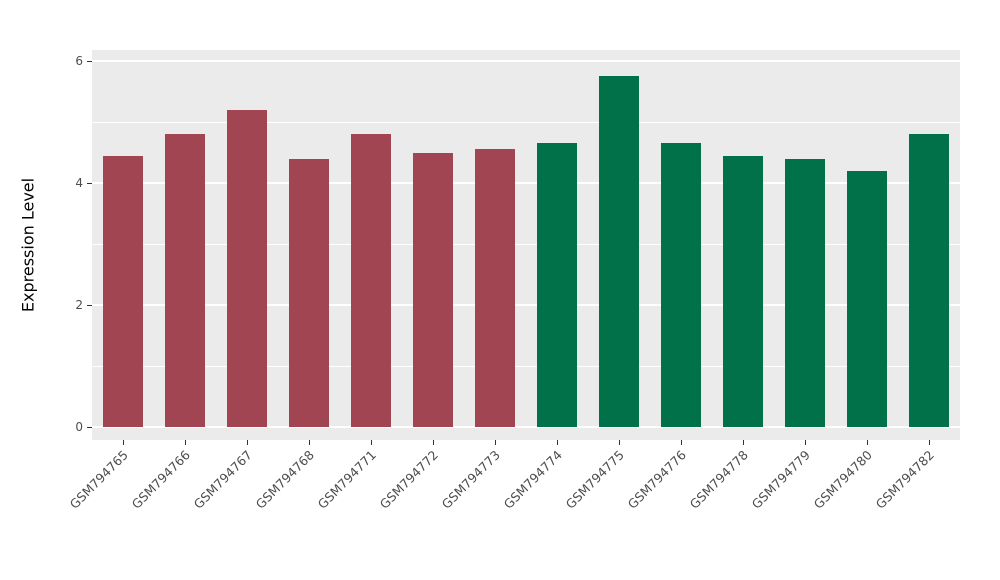 This screenshot has height=580, width=1000. What do you see at coordinates (594, 479) in the screenshot?
I see `x-tick-label: GSM794775` at bounding box center [594, 479].